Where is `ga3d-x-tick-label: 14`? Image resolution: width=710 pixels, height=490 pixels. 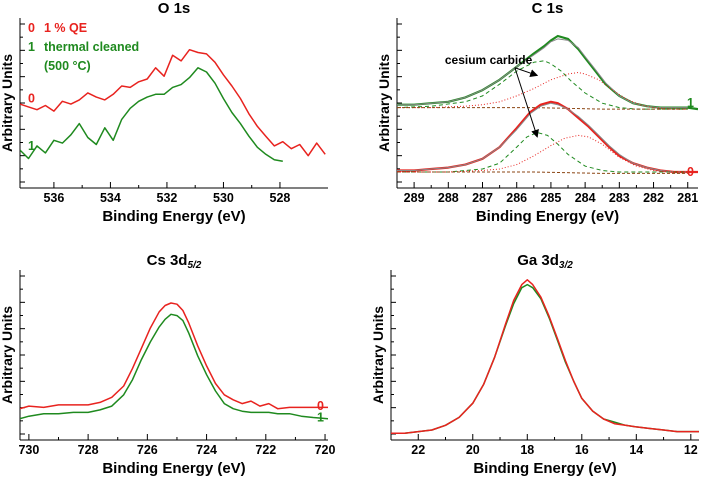 ga3d-x-tick-label: 14 is located at coordinates (636, 450).